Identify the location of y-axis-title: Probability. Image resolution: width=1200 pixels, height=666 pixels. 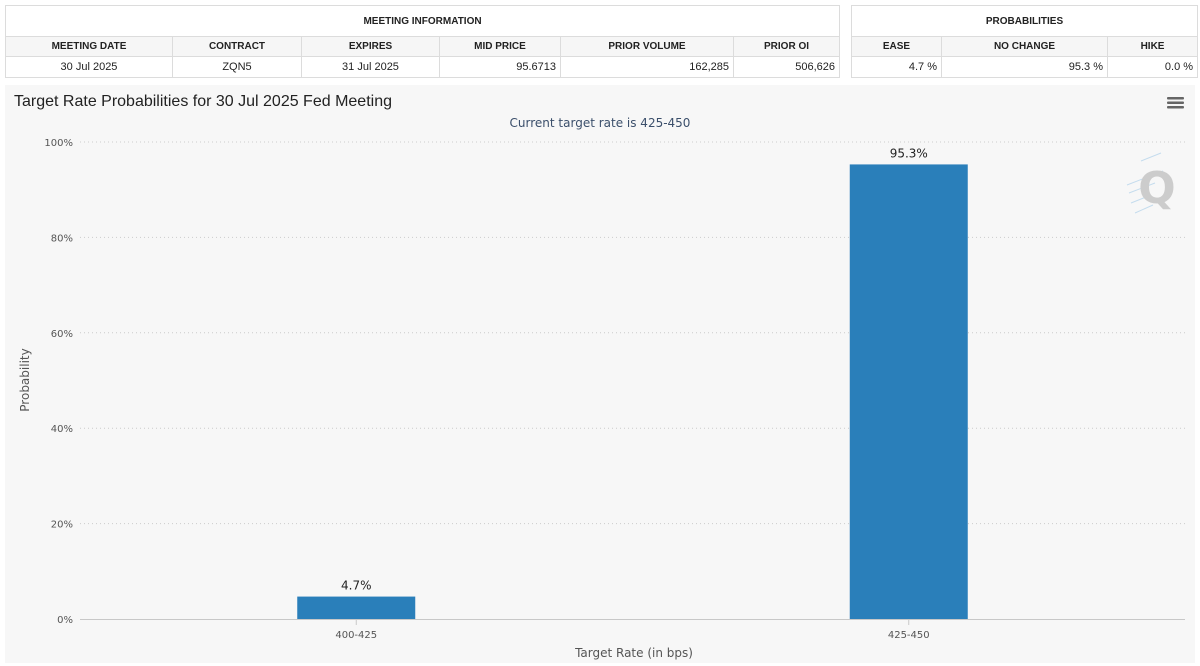
(25, 379).